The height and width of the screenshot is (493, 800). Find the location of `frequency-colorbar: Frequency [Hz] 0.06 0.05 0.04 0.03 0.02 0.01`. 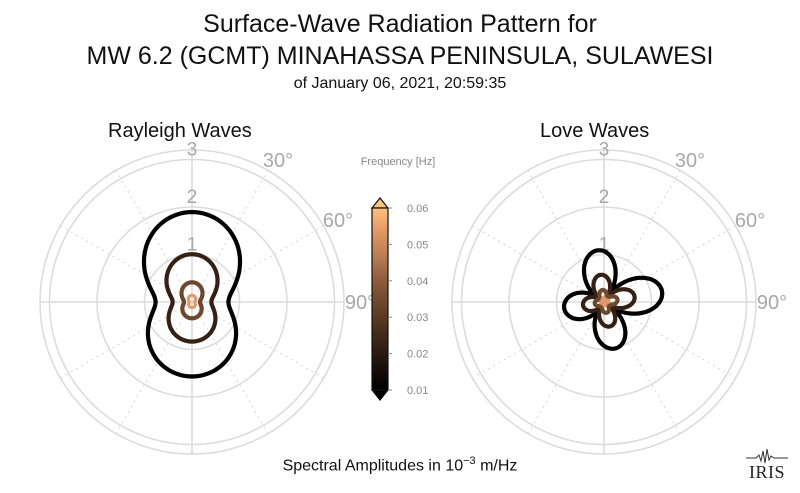

frequency-colorbar: Frequency [Hz] 0.06 0.05 0.04 0.03 0.02 0.01 is located at coordinates (398, 278).